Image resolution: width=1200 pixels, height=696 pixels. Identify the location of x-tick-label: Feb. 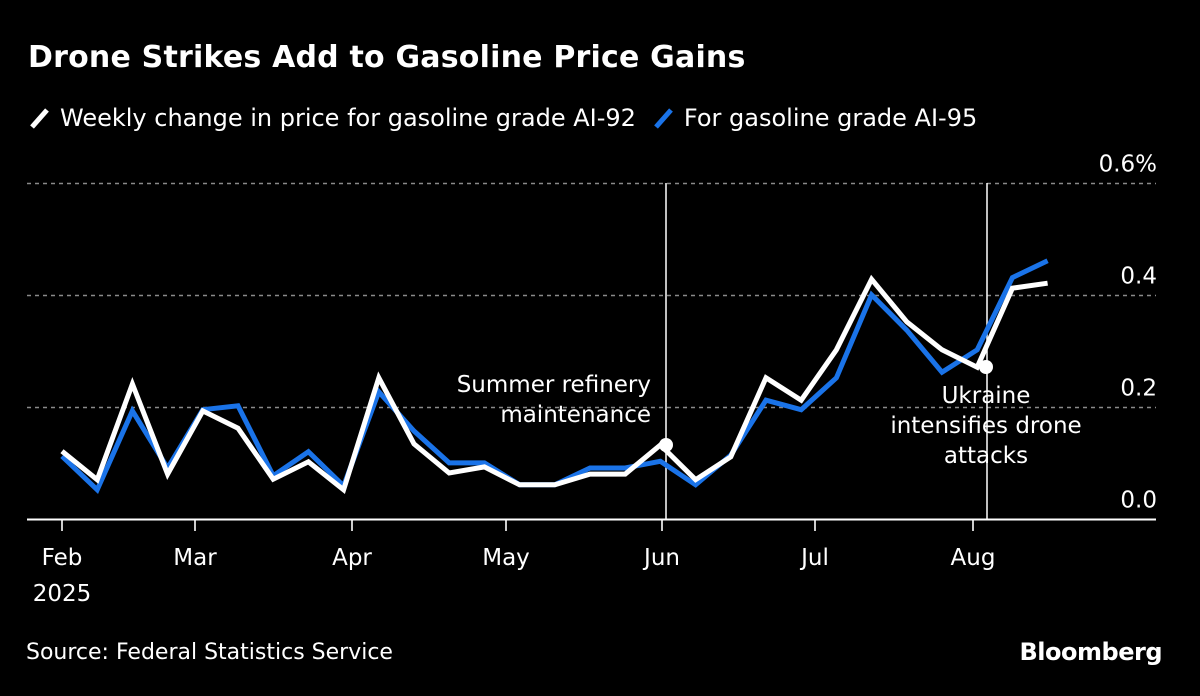
(62, 558).